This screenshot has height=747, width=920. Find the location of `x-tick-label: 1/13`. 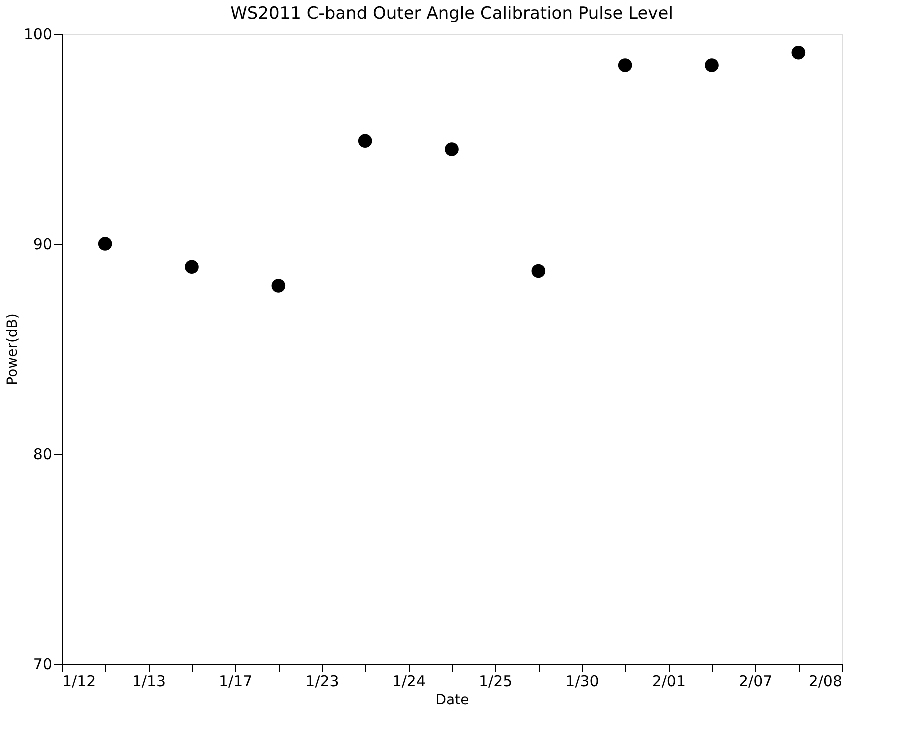

x-tick-label: 1/13 is located at coordinates (149, 681).